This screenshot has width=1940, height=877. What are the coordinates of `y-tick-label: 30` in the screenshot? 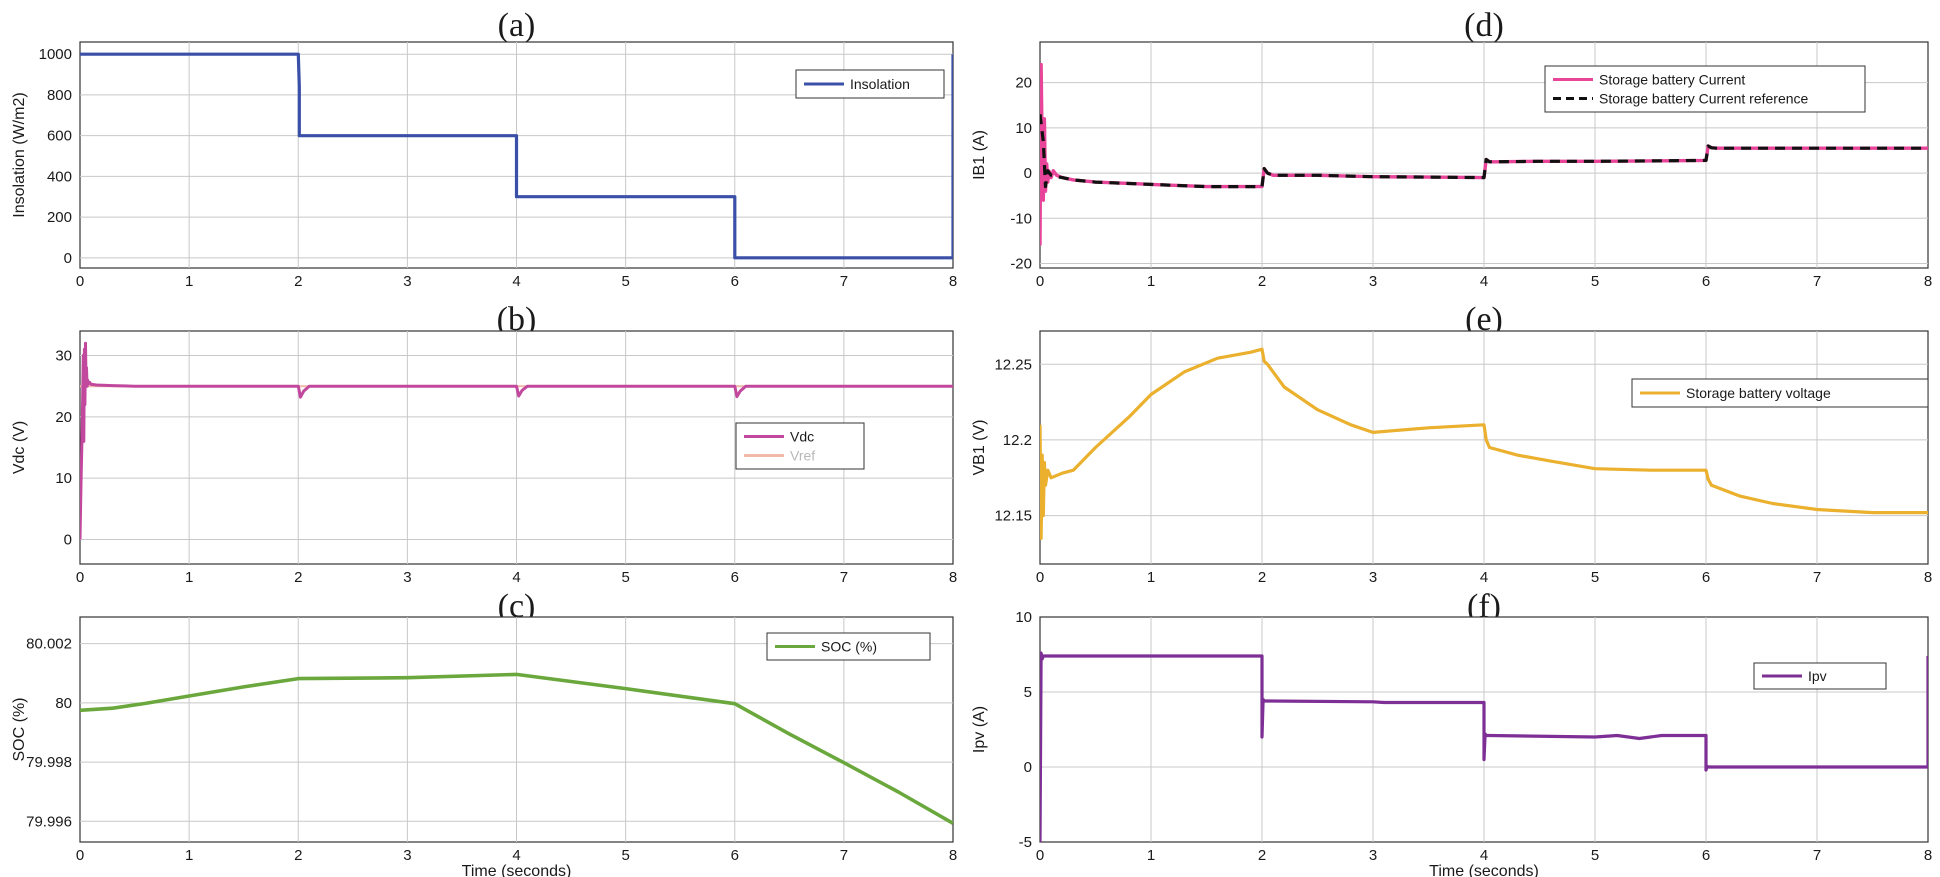 It's located at (63, 356).